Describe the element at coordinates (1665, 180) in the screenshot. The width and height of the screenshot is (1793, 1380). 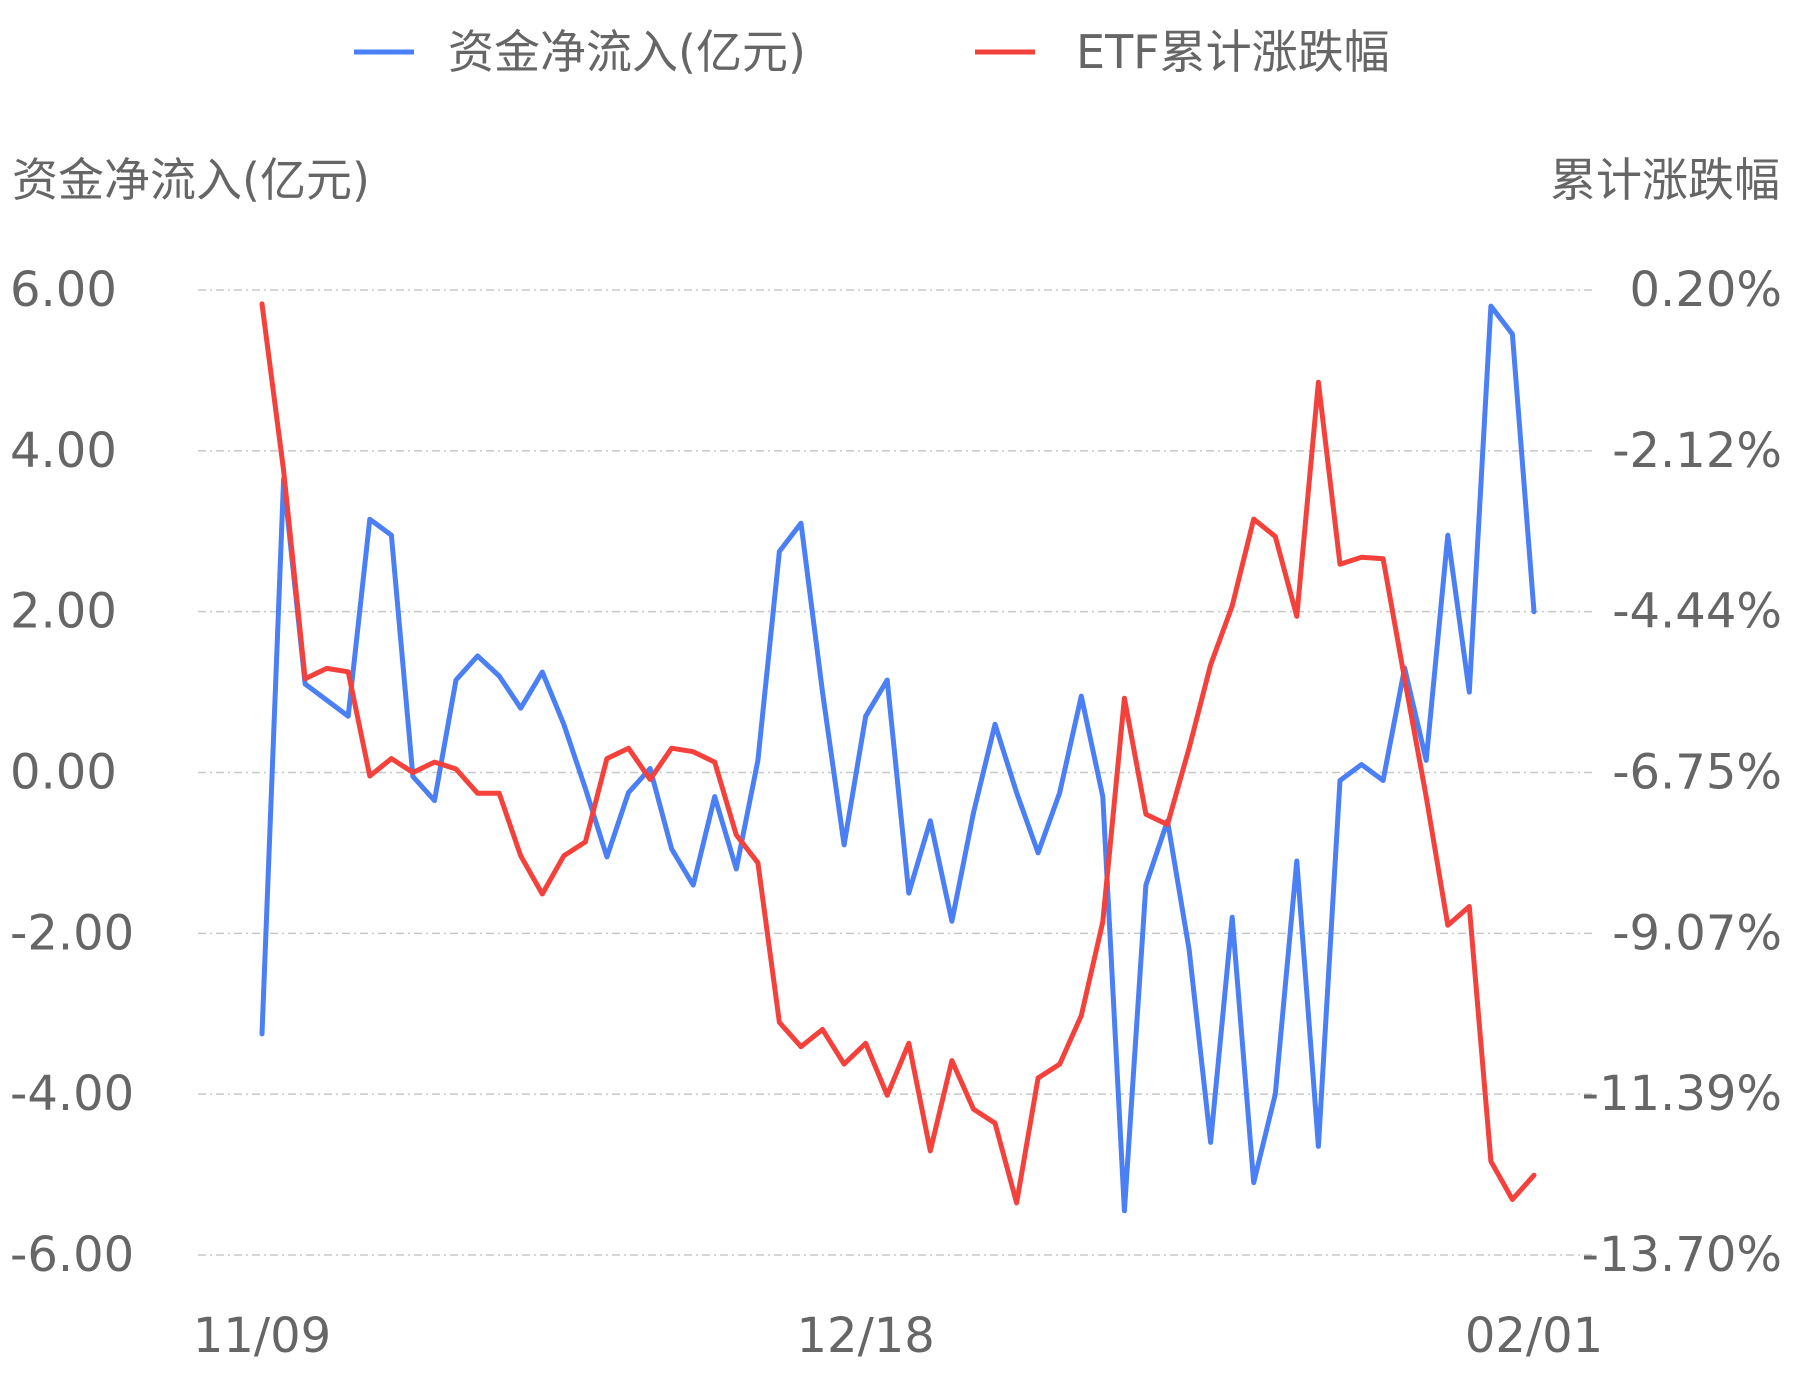
I see `right-axis-title: 累计涨跌幅` at that location.